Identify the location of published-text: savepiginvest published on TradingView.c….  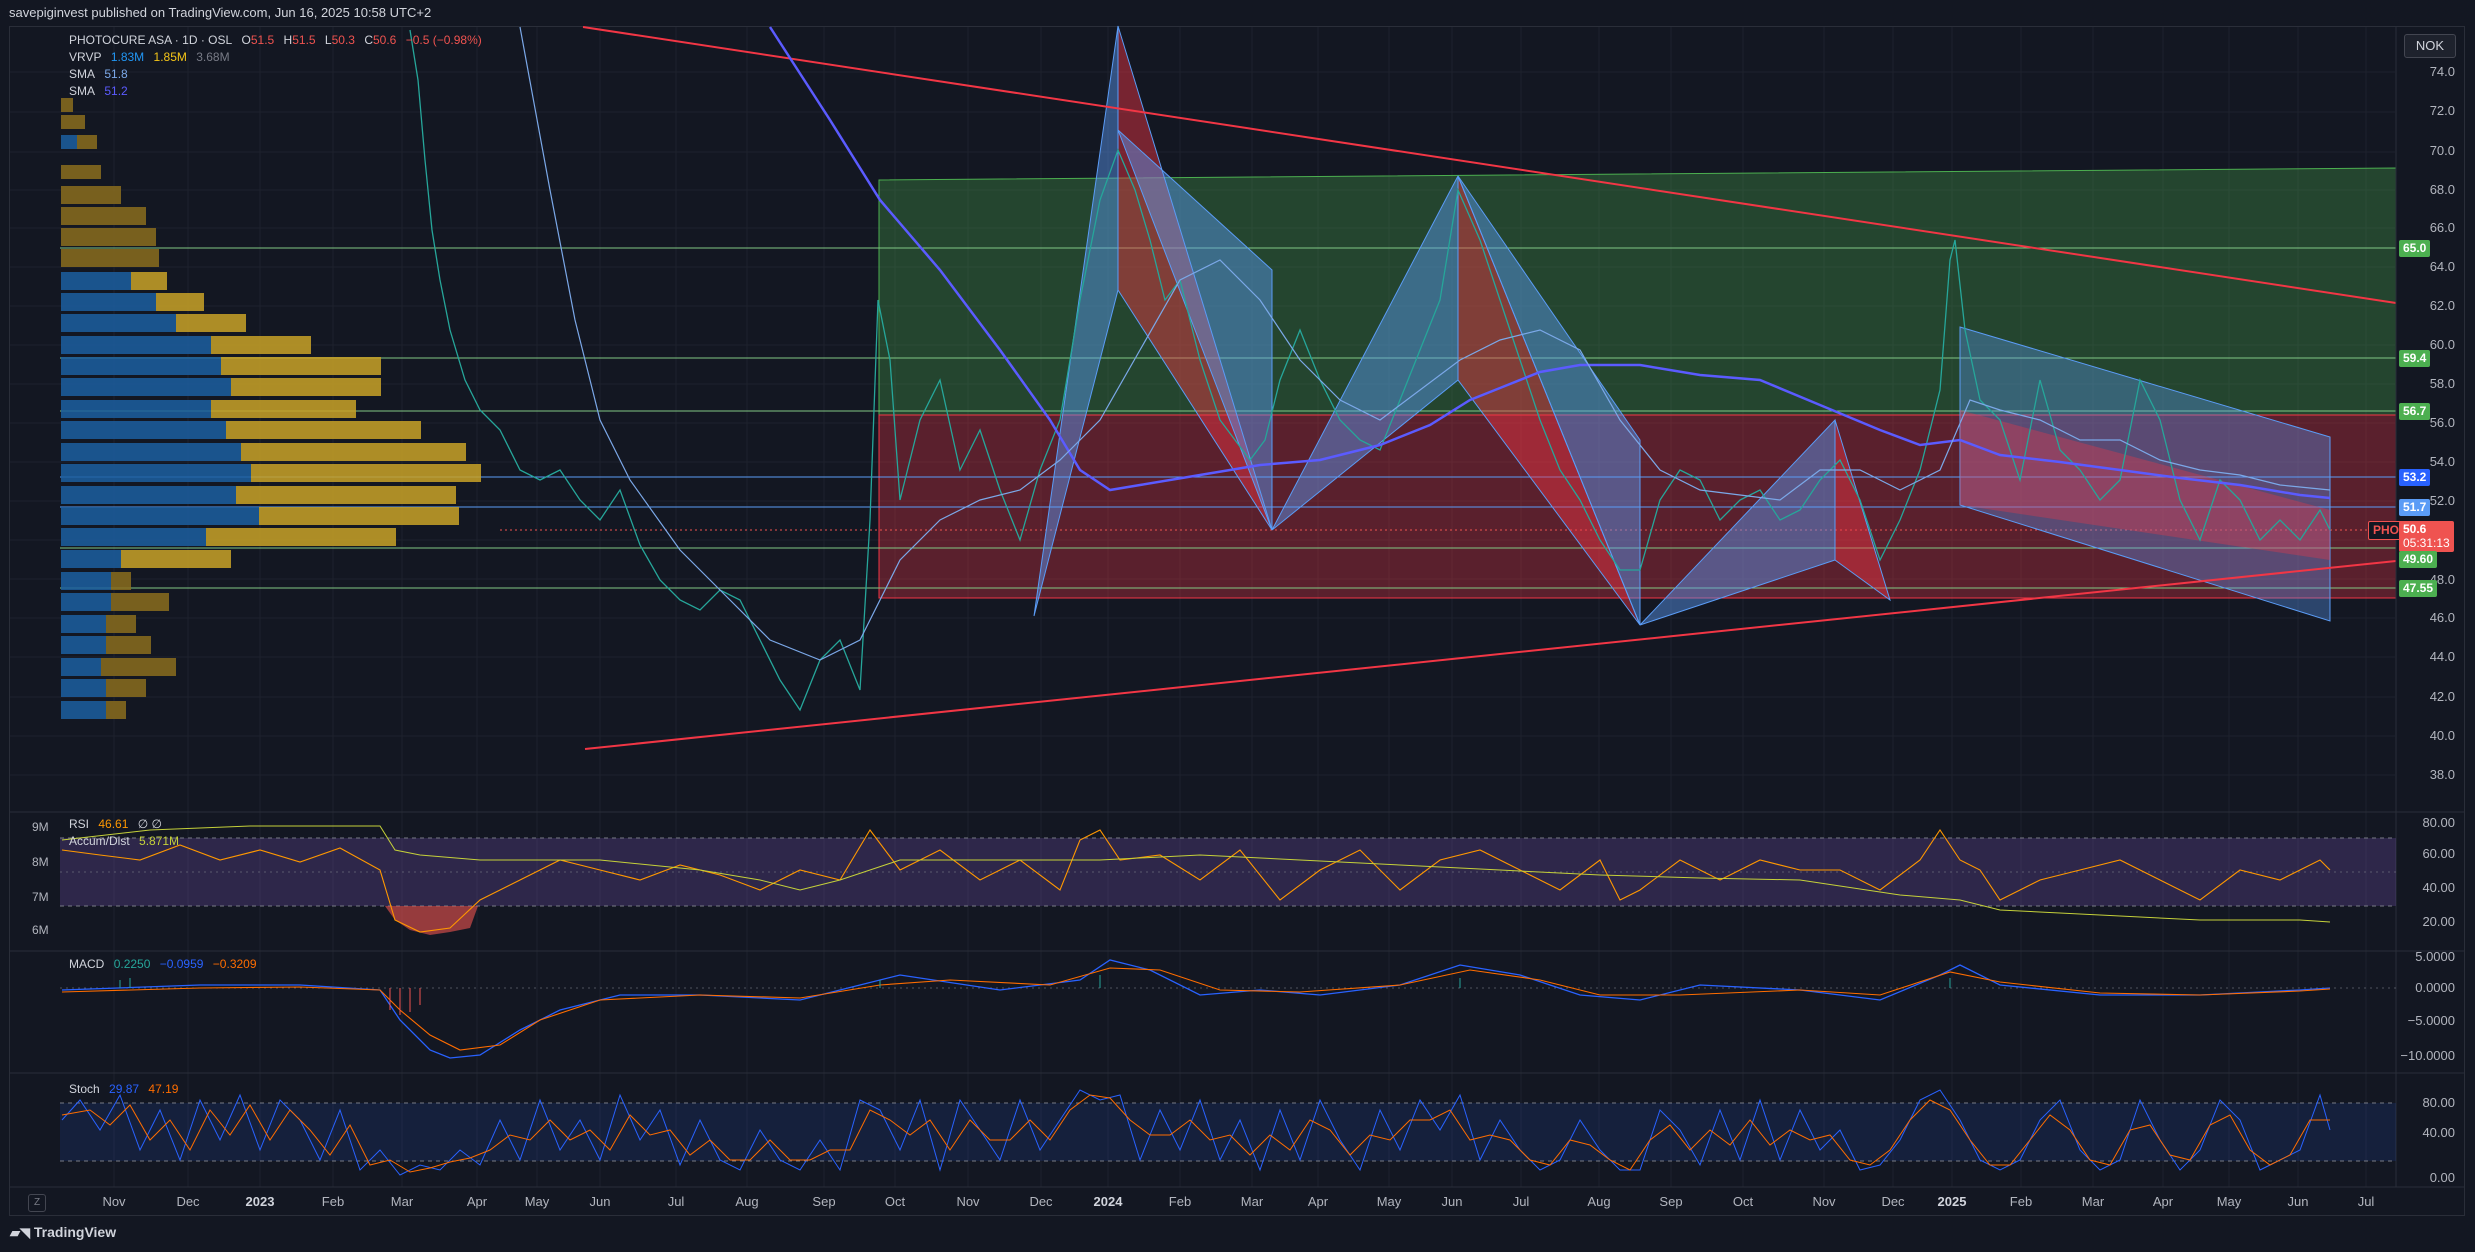
(220, 12).